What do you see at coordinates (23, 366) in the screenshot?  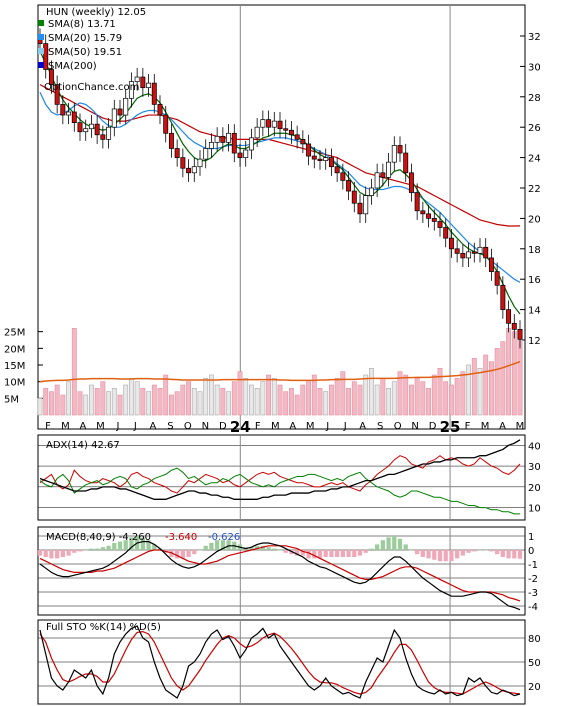 I see `volume-axis: 25M 20M 15M 10M 5M` at bounding box center [23, 366].